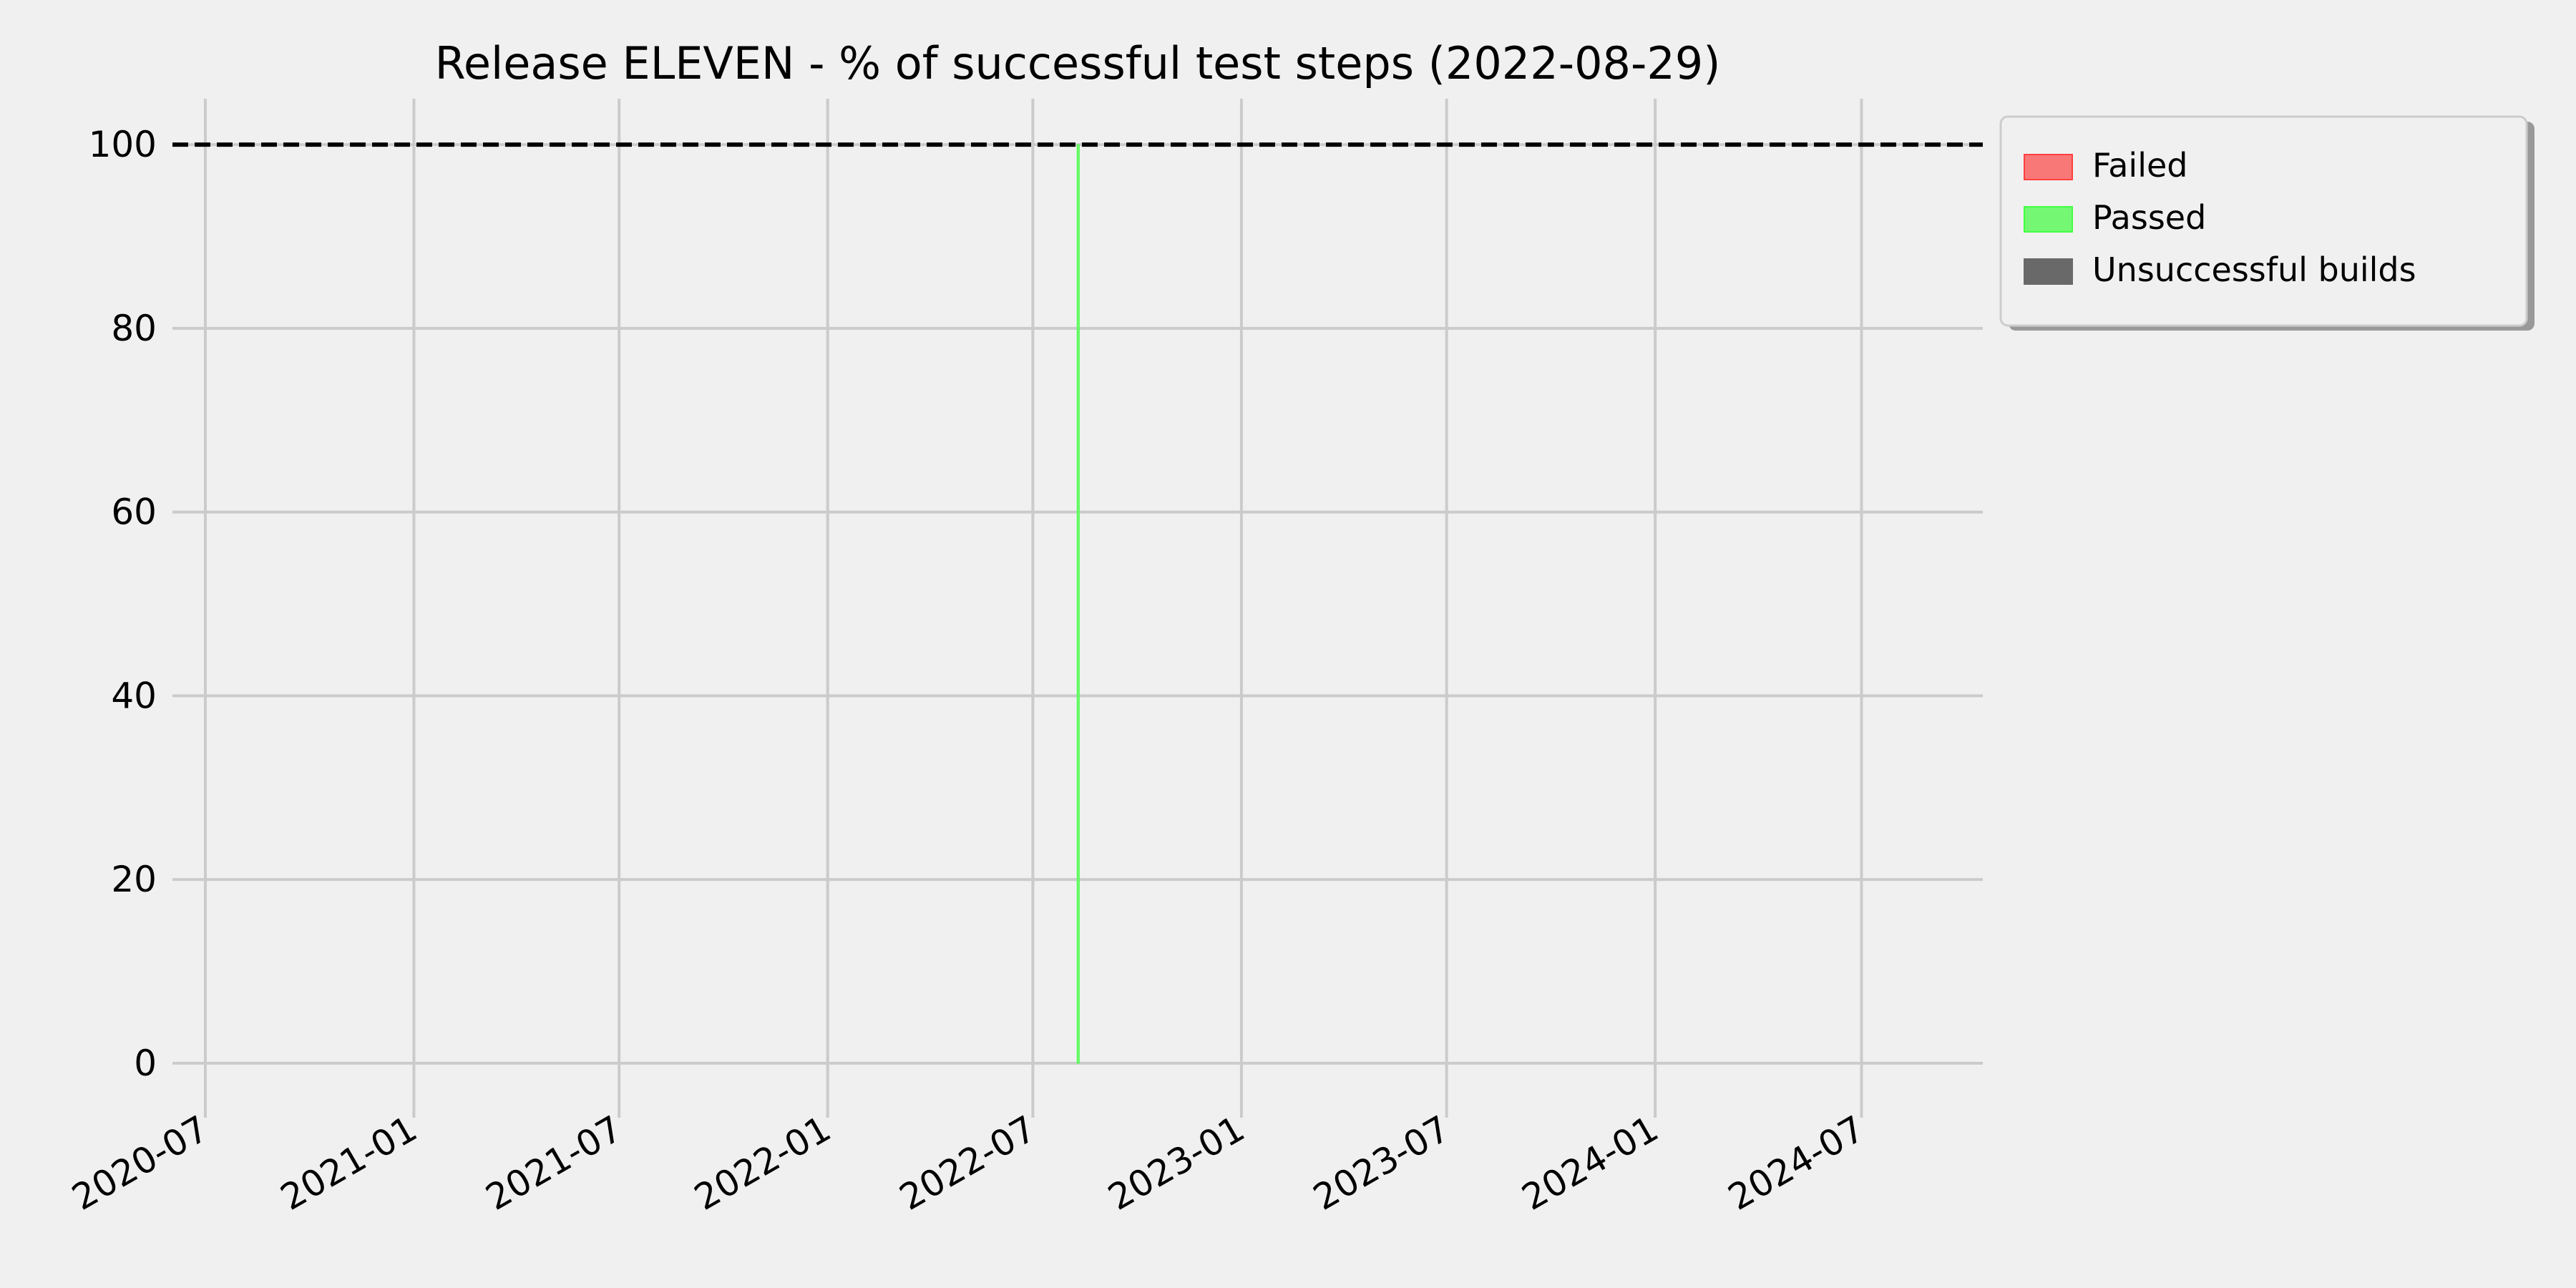 The width and height of the screenshot is (2576, 1288). I want to click on y-tick-label: 40, so click(134, 695).